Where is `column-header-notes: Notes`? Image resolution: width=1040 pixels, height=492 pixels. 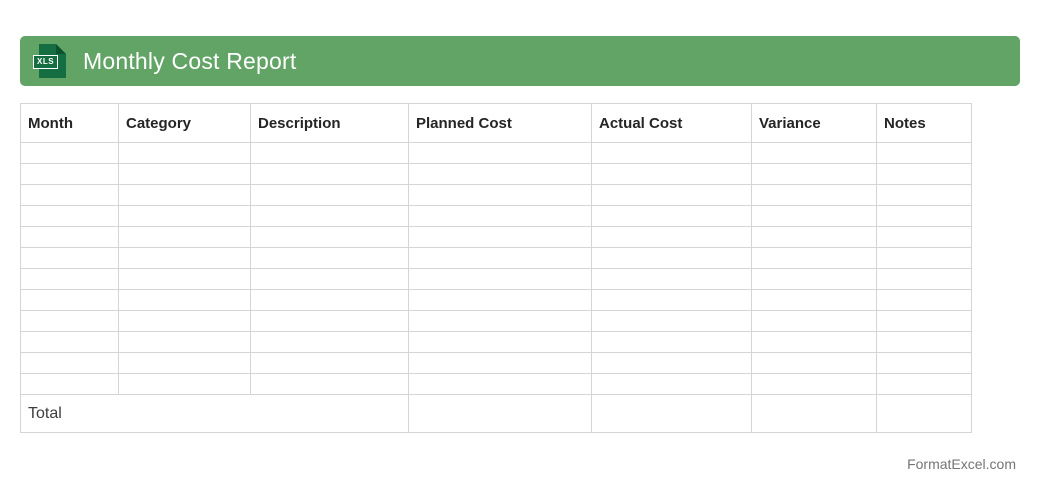 column-header-notes: Notes is located at coordinates (924, 123).